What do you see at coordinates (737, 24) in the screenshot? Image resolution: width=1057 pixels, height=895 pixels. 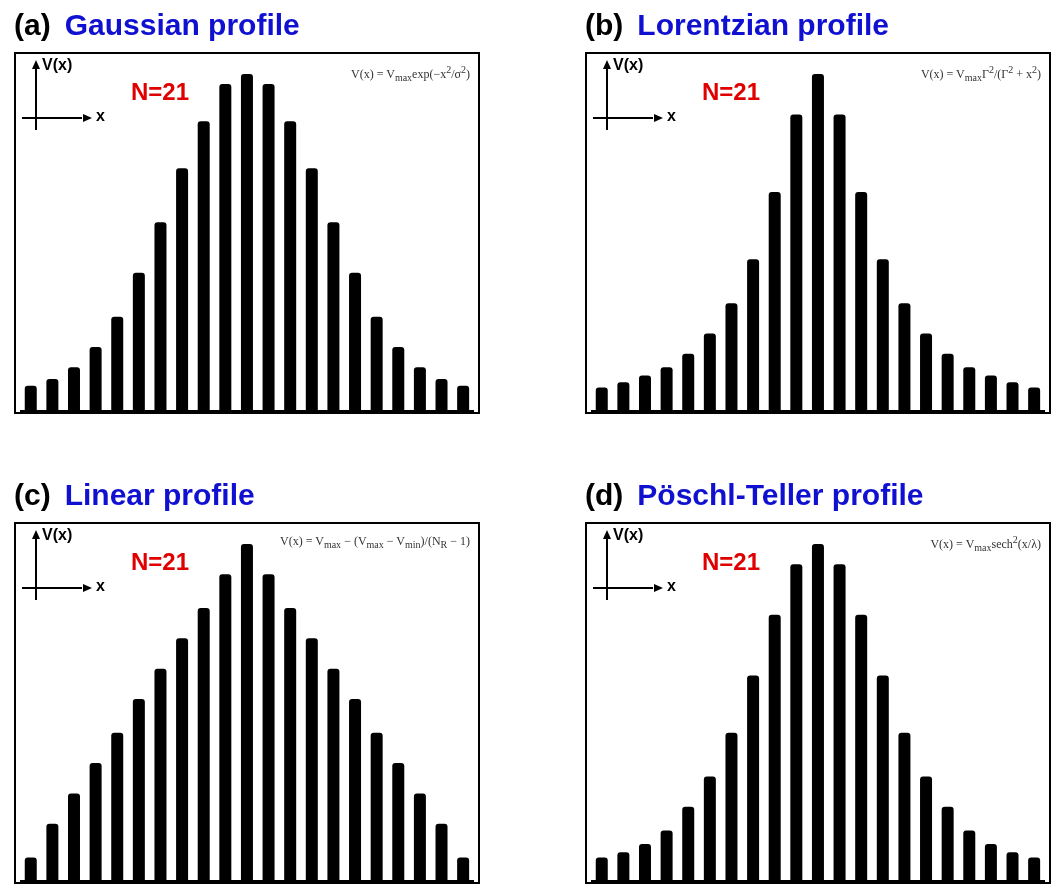 I see `chart-title: (b) Lorentzian profile` at bounding box center [737, 24].